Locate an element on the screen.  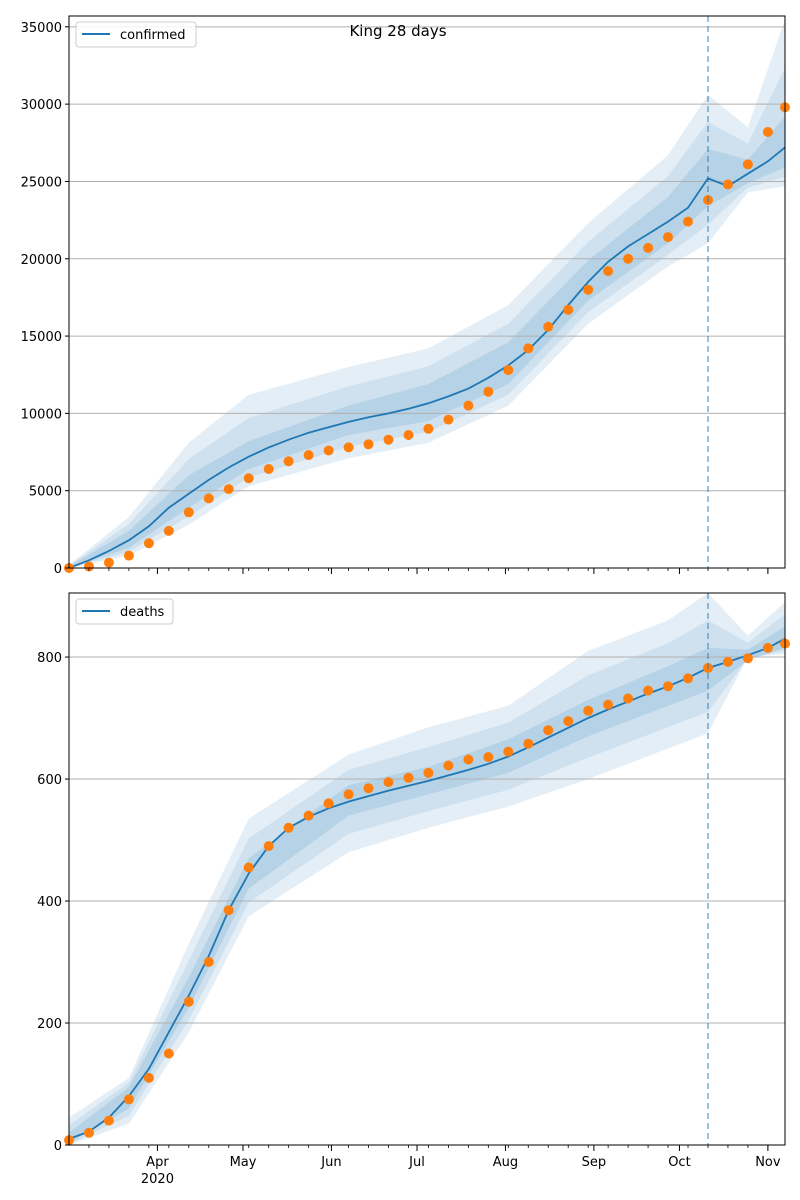
x-tick-label: May is located at coordinates (243, 1162).